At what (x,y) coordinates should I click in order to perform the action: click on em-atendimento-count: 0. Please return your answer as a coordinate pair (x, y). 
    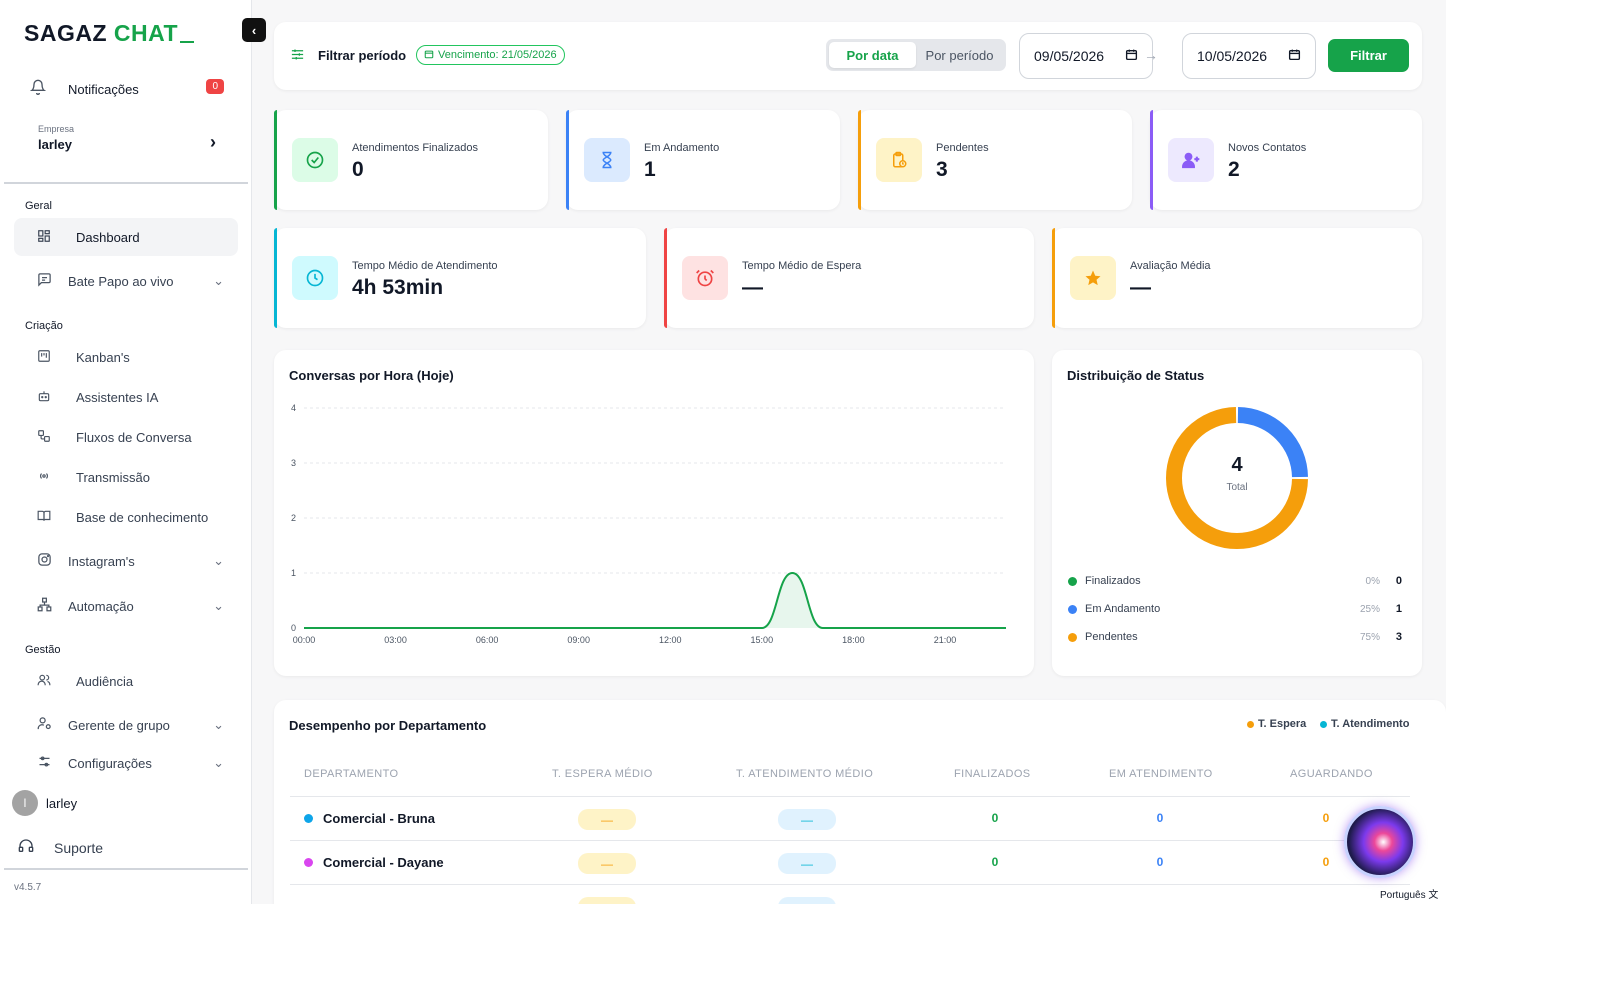
    Looking at the image, I should click on (1160, 862).